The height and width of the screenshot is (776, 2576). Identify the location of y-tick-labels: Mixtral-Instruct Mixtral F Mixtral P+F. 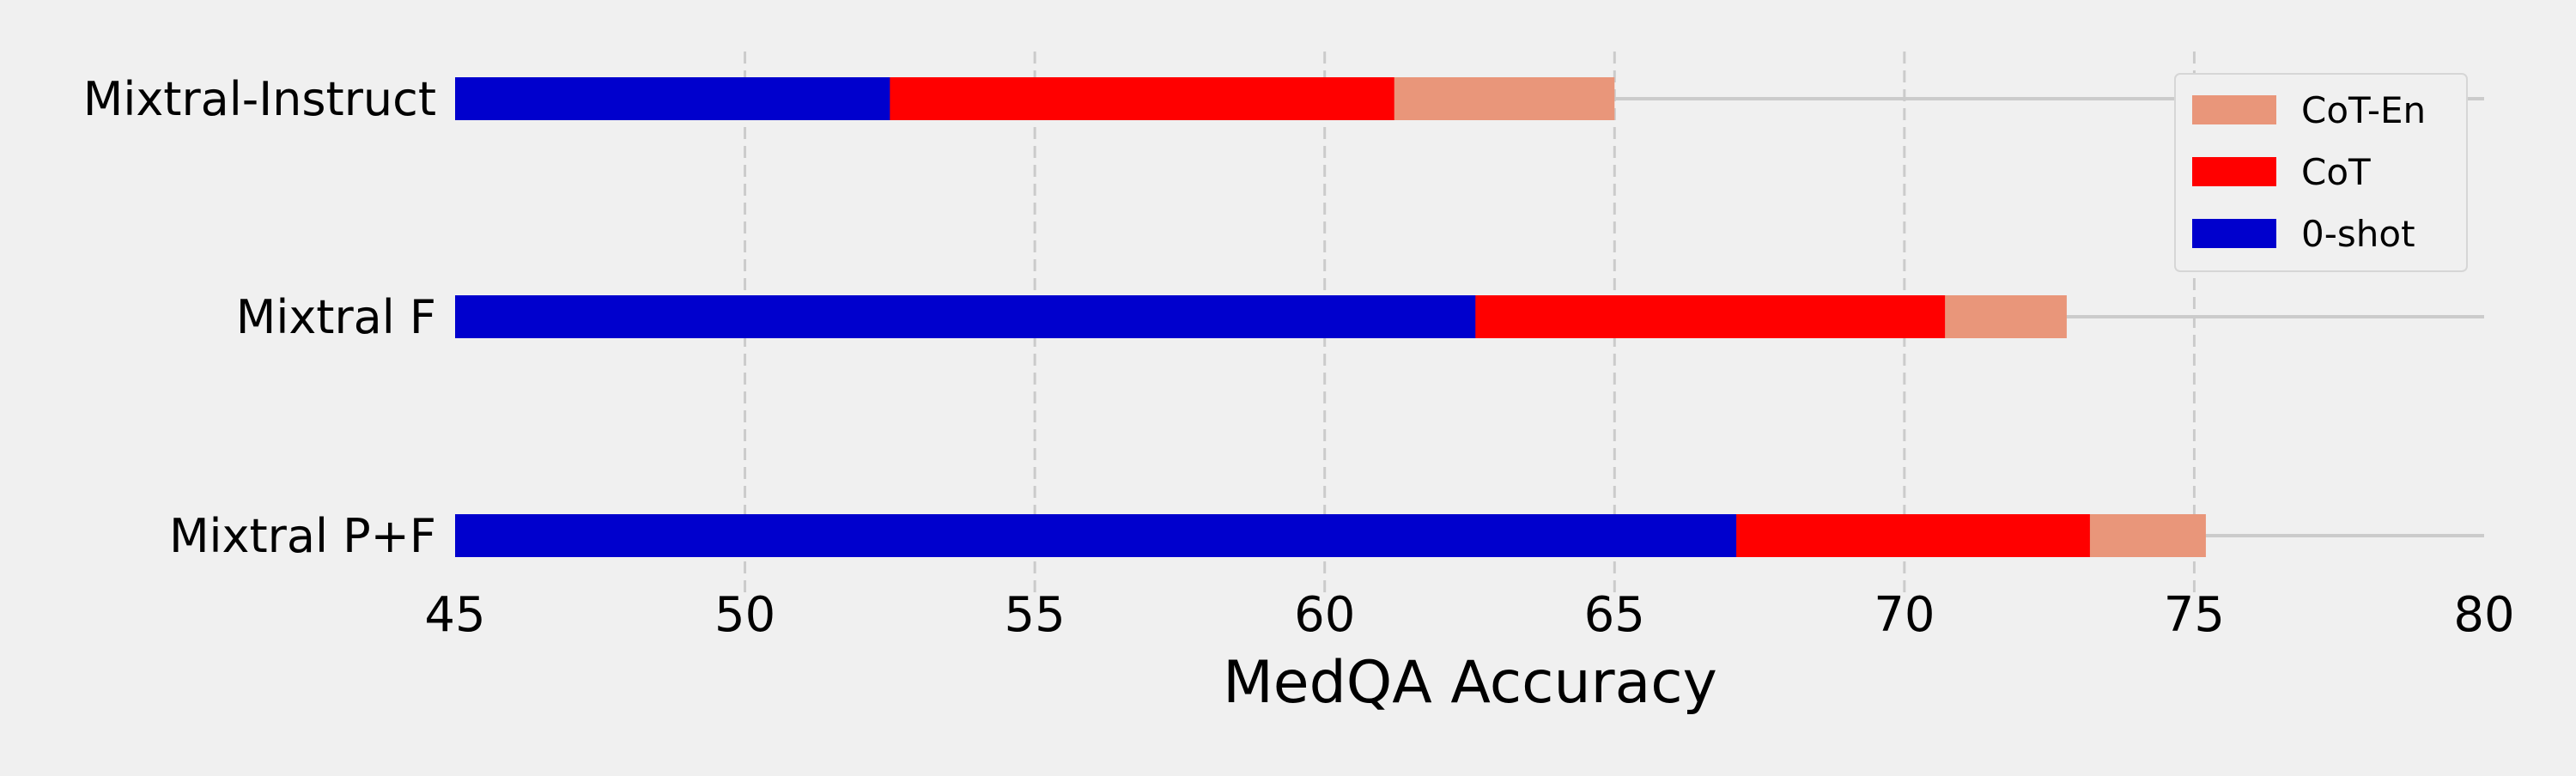
(259, 317).